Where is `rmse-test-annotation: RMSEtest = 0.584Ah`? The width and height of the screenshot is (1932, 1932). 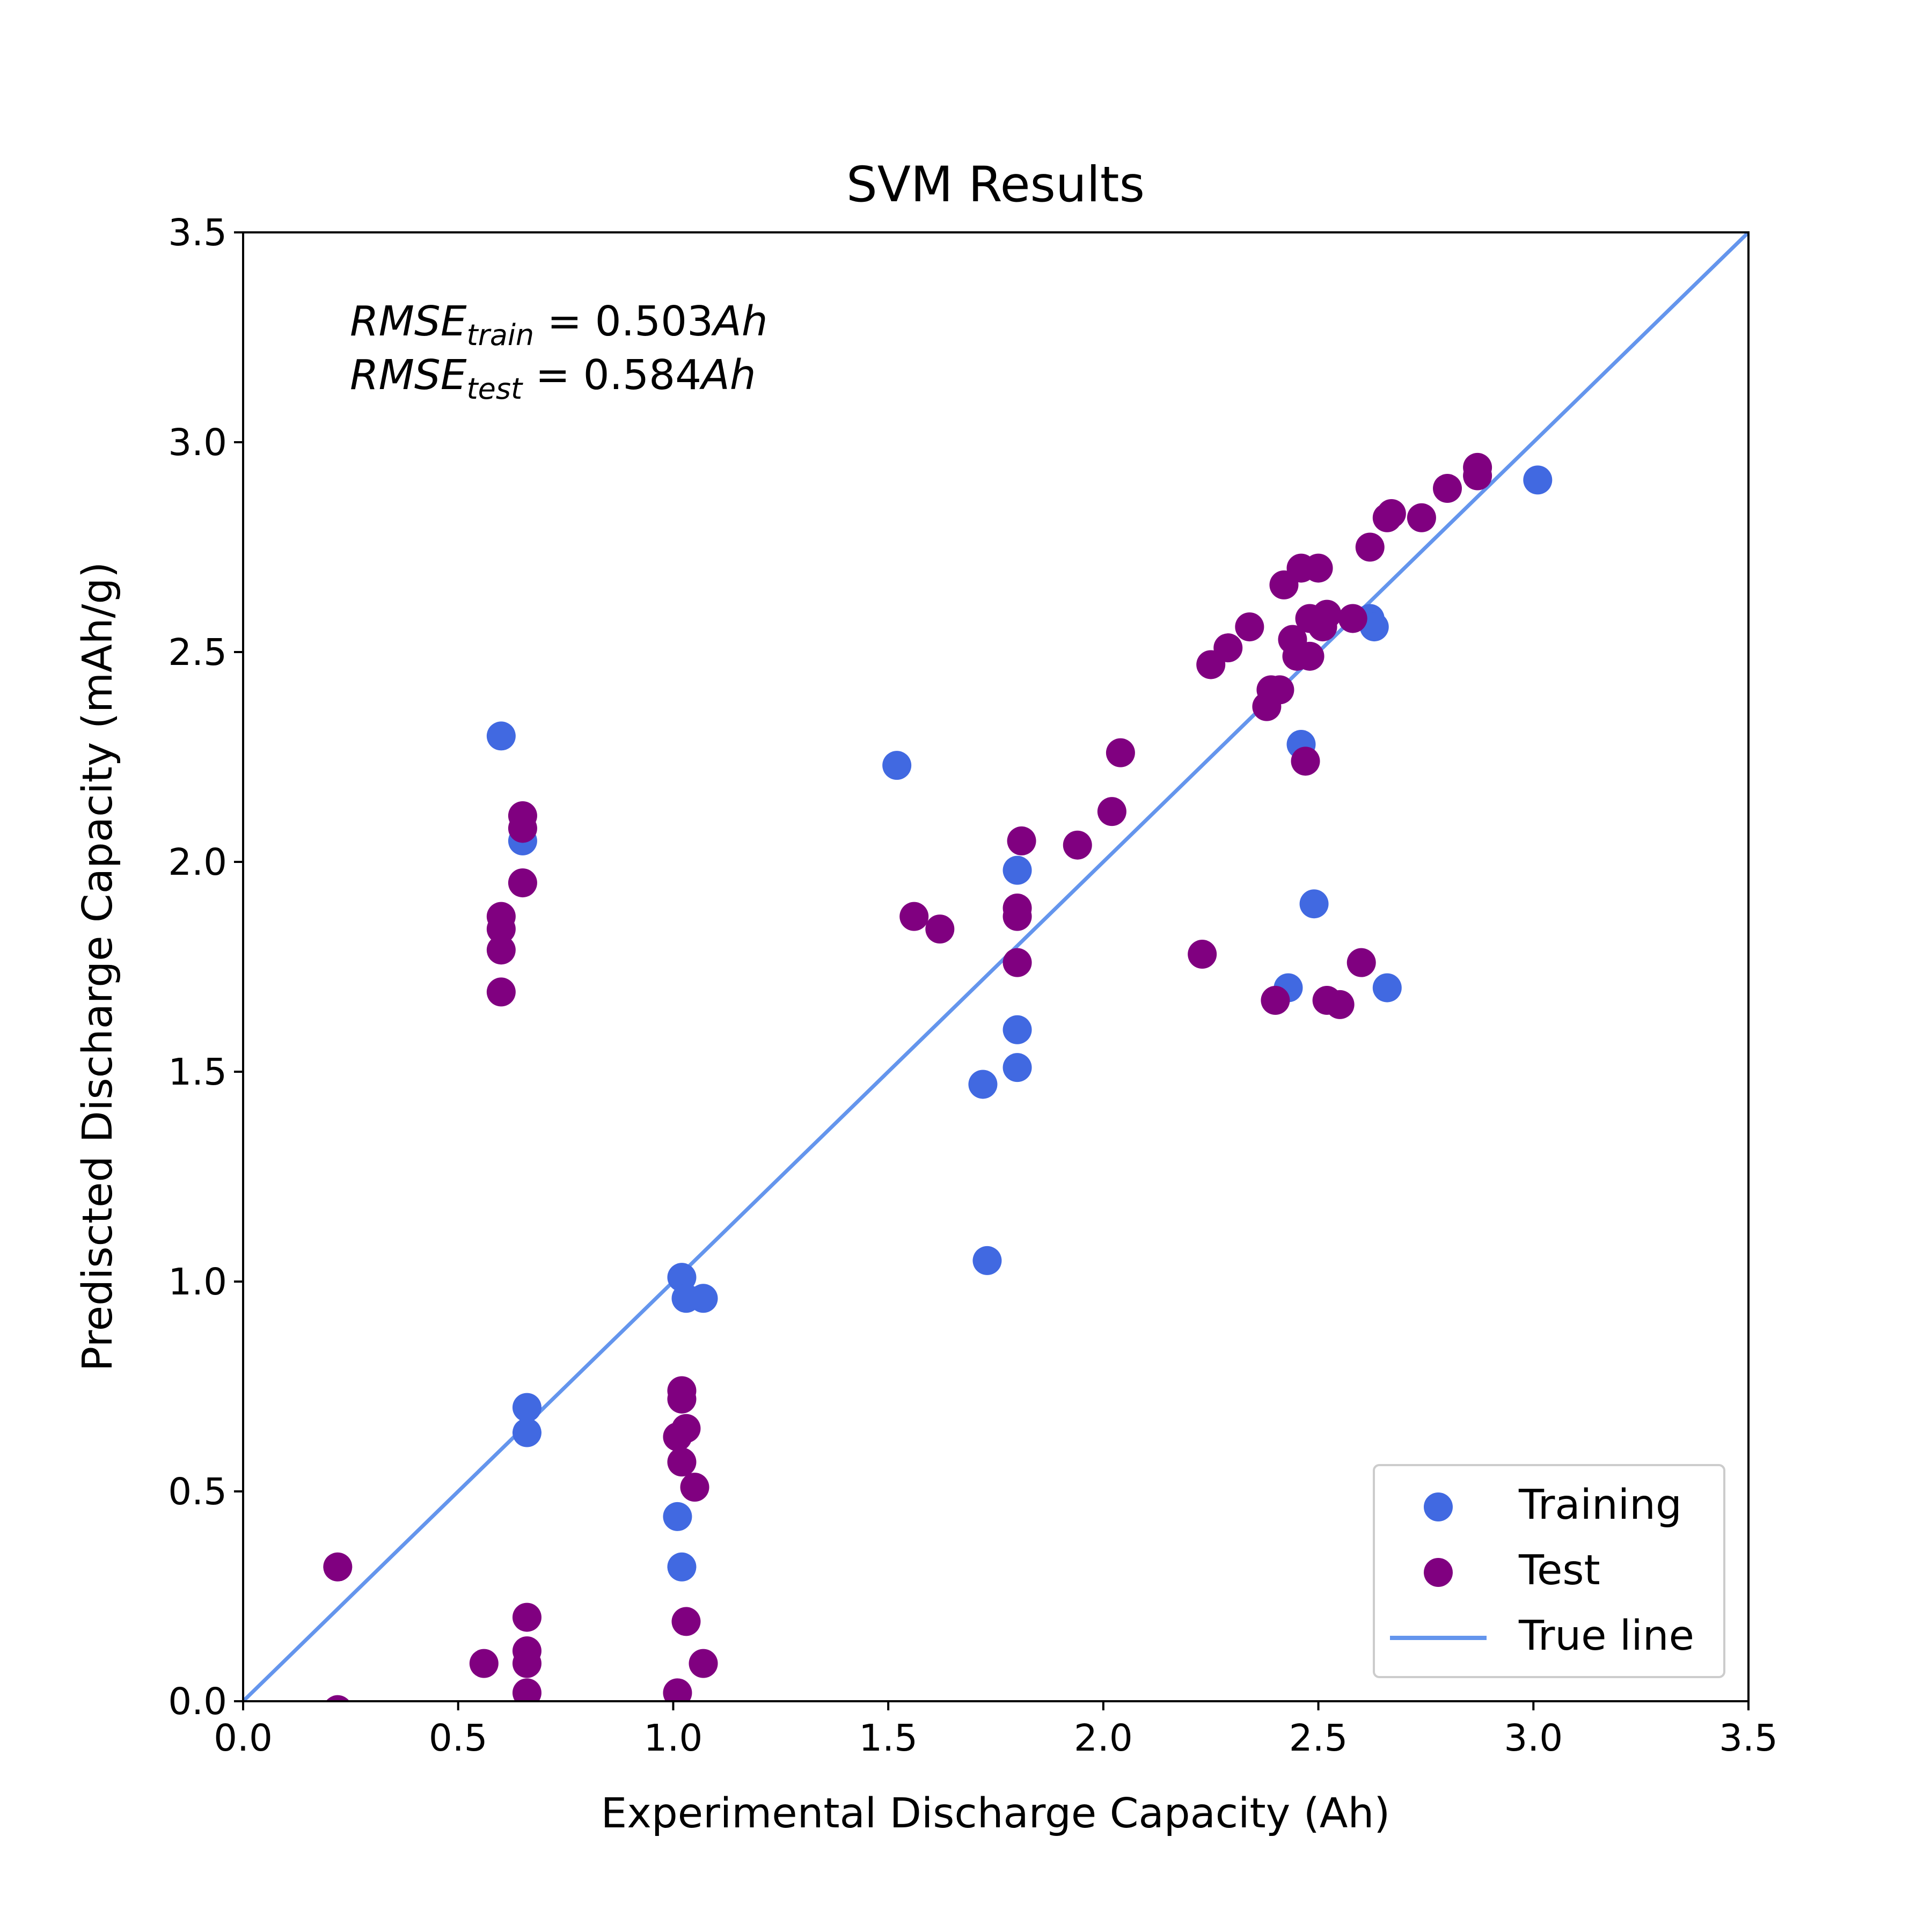
rmse-test-annotation: RMSEtest = 0.584Ah is located at coordinates (553, 379).